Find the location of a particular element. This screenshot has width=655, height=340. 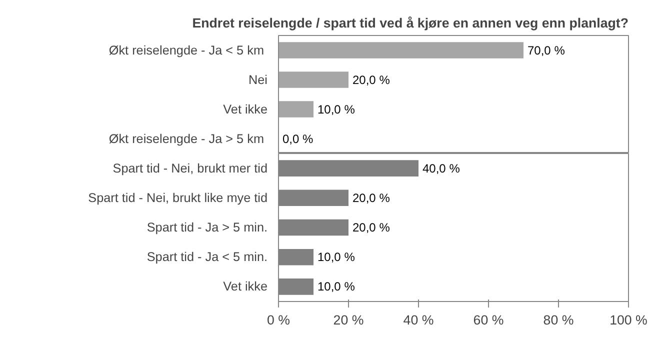

data-label: 40,0 % is located at coordinates (441, 168).